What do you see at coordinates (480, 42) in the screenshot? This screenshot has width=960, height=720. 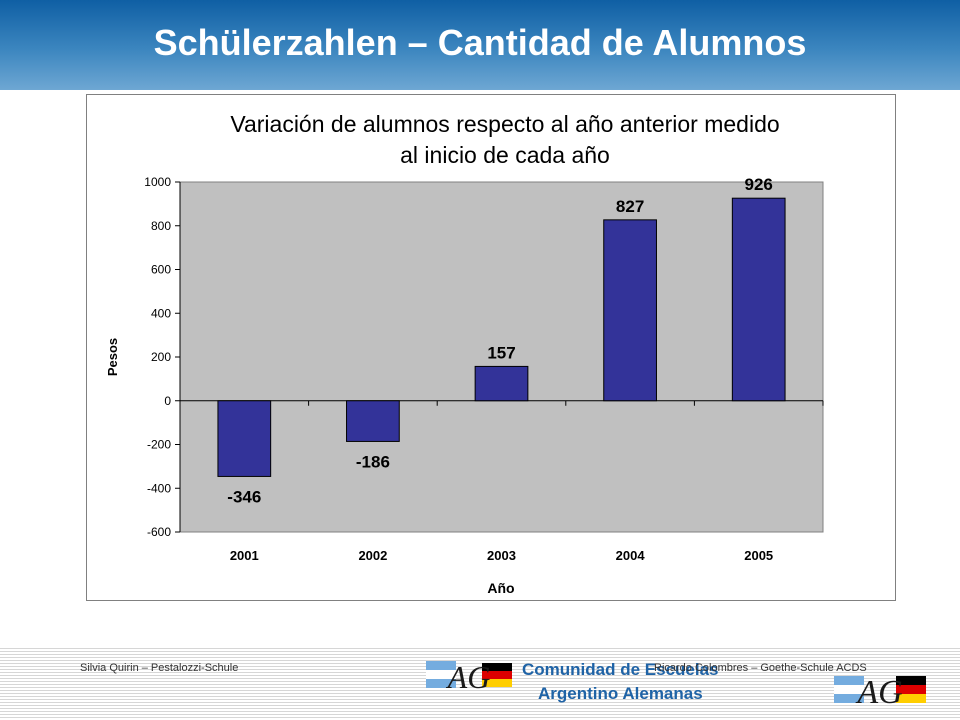 I see `page-title: Schülerzahlen – Cantidad de Alumnos` at bounding box center [480, 42].